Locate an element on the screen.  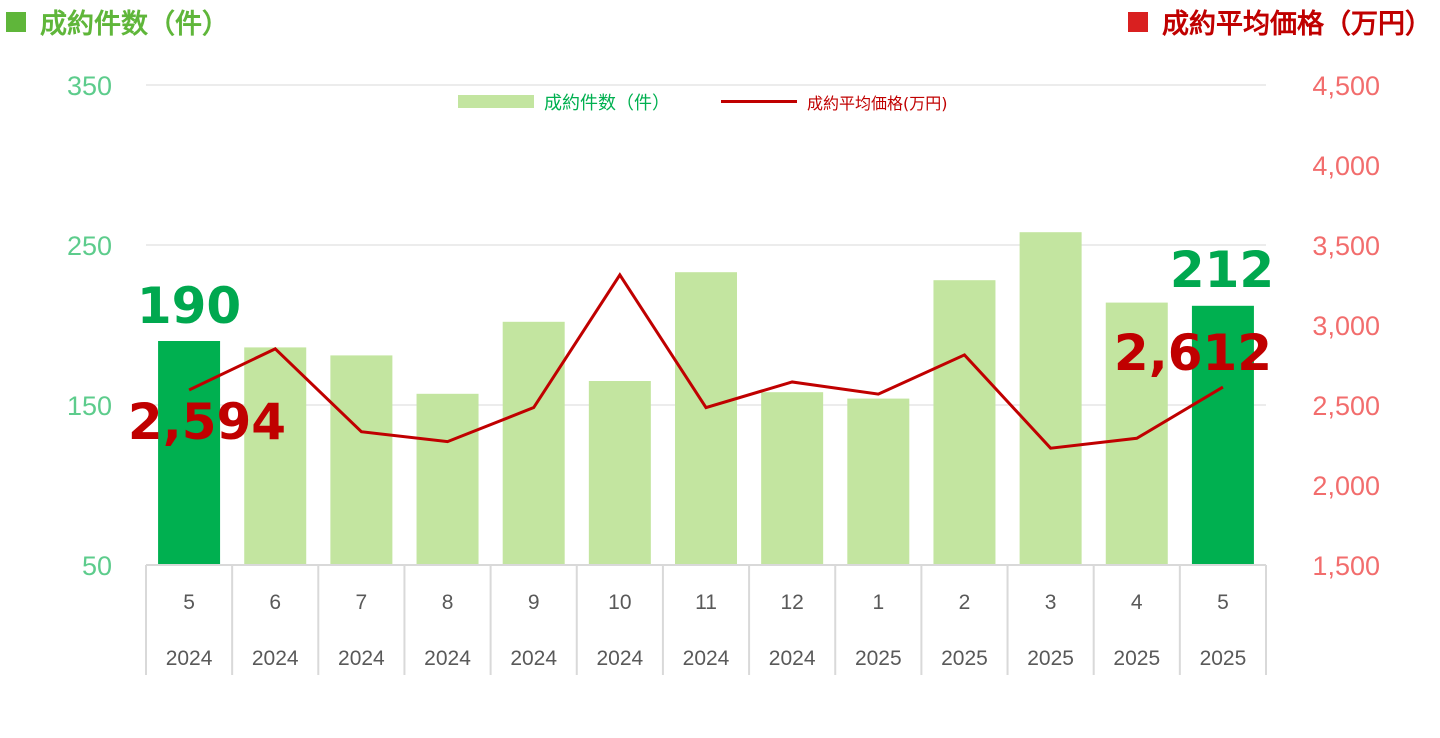
line-series-swatch is located at coordinates (1138, 21).